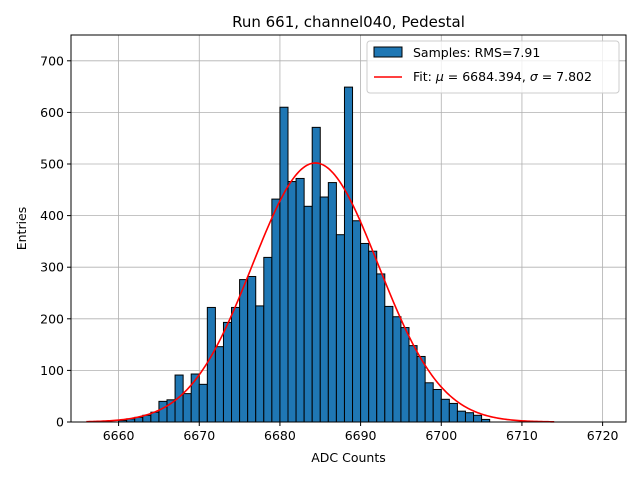 The image size is (640, 480). I want to click on chart-title: Run 661, channel040, Pedestal, so click(348, 22).